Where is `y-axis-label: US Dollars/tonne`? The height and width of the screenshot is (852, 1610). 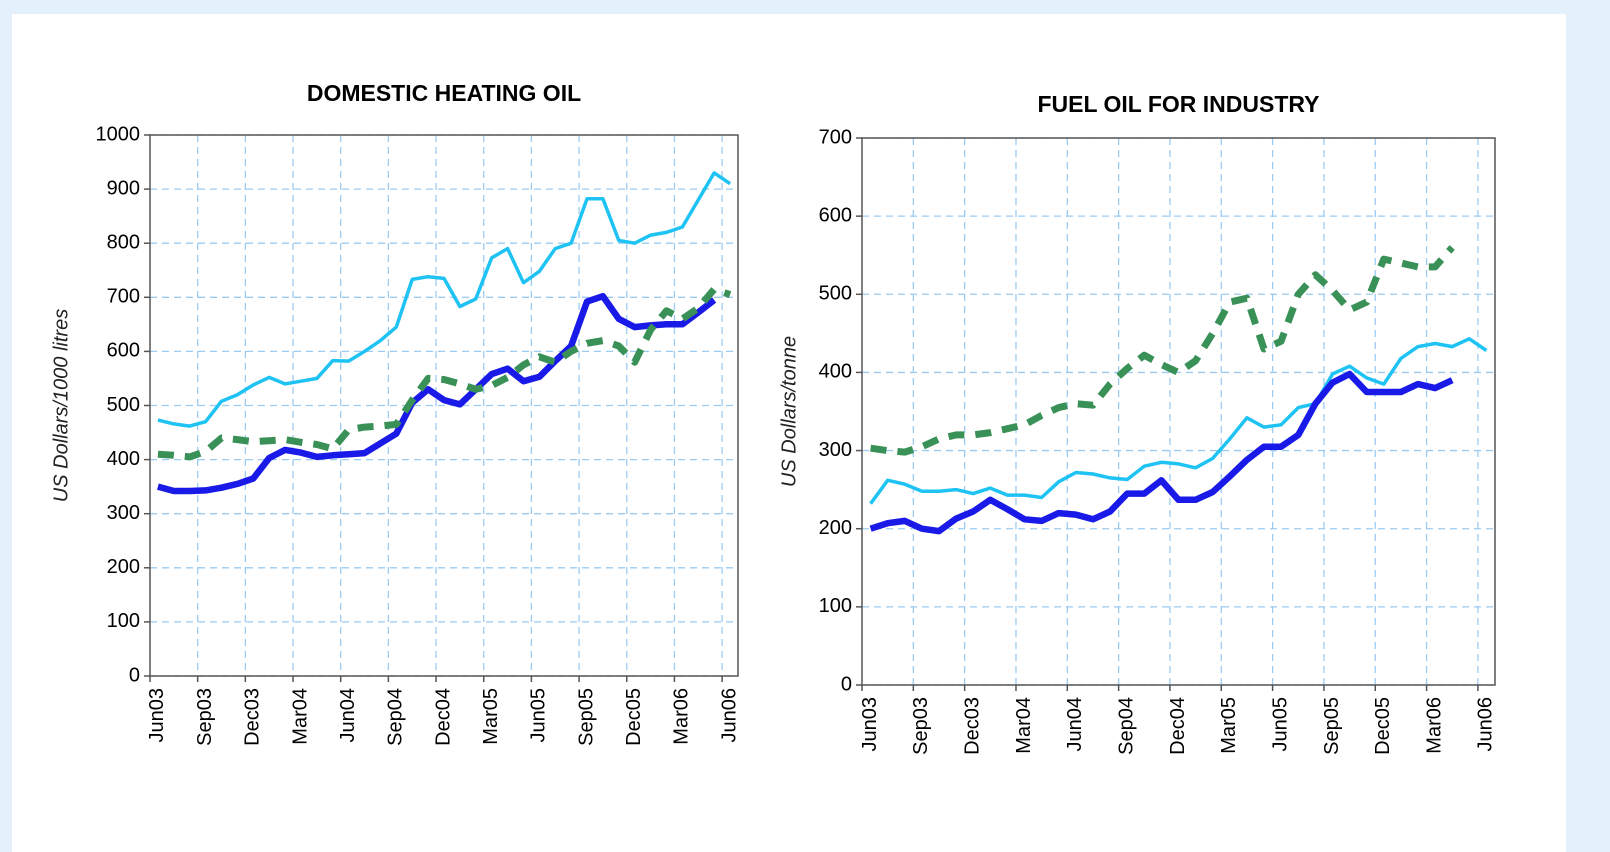
y-axis-label: US Dollars/tonne is located at coordinates (789, 411).